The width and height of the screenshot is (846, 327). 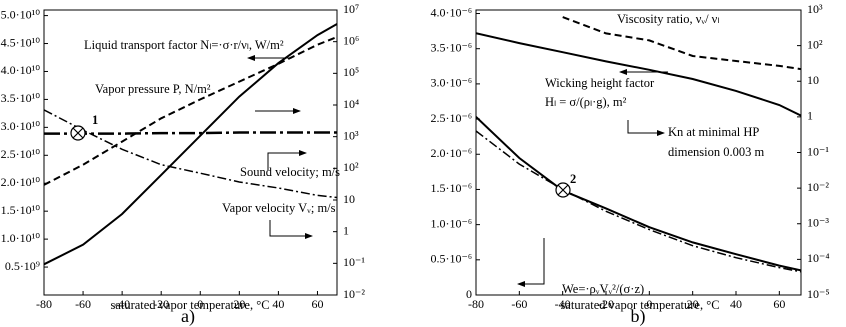 I want to click on annotation: We=·ρᵥVᵥ²/(σ·z), so click(x=603, y=289).